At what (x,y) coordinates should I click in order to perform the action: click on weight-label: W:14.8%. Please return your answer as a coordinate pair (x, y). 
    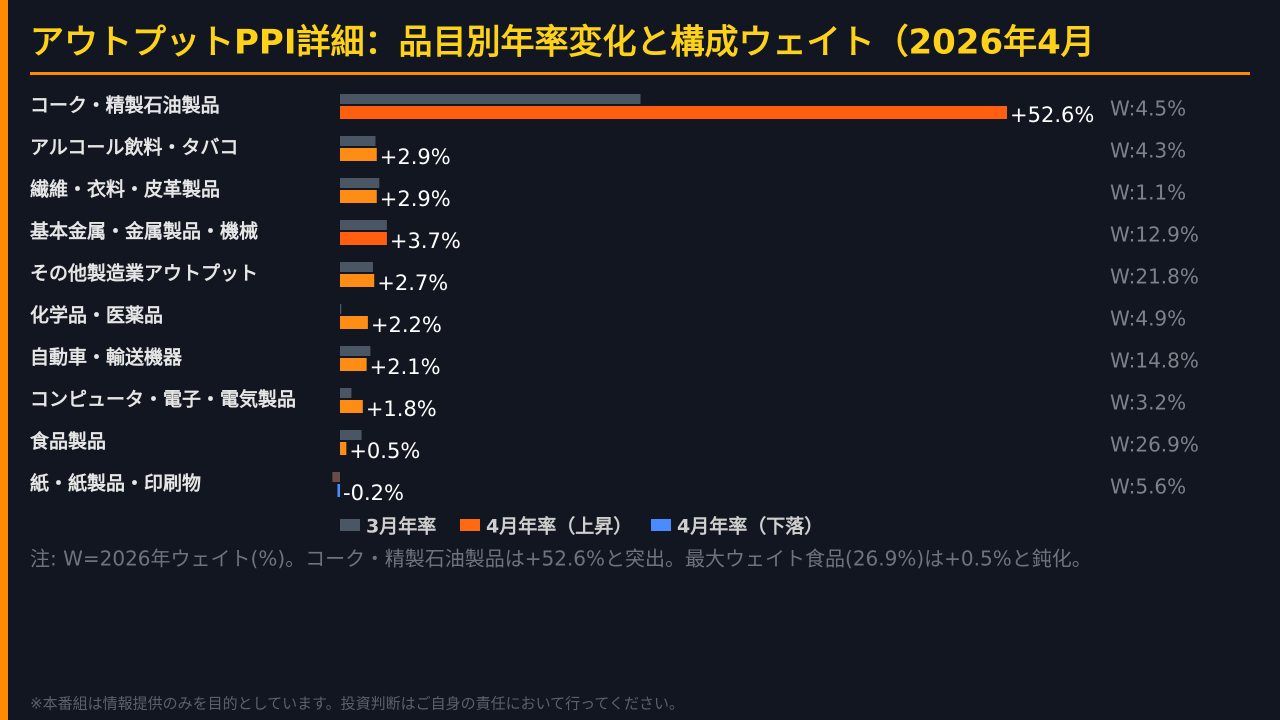
    Looking at the image, I should click on (1154, 361).